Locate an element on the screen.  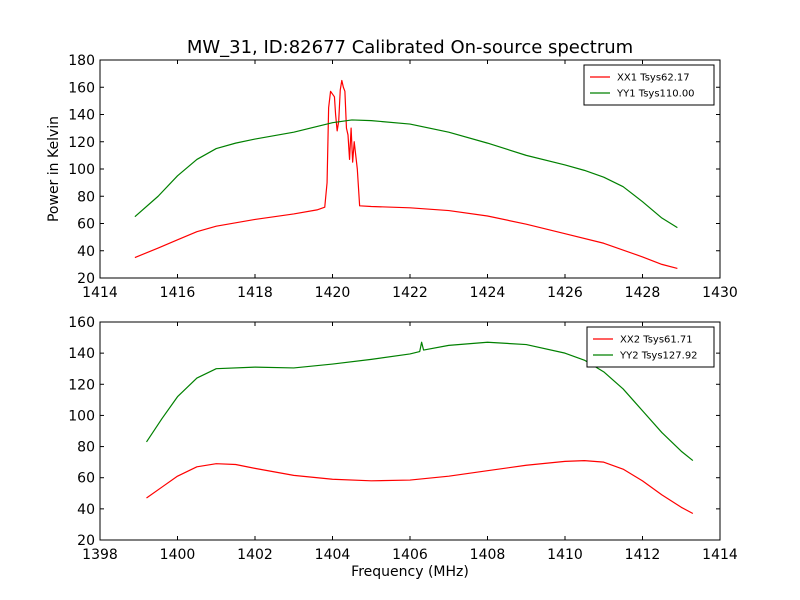
series-line-yy1 is located at coordinates (406, 174).